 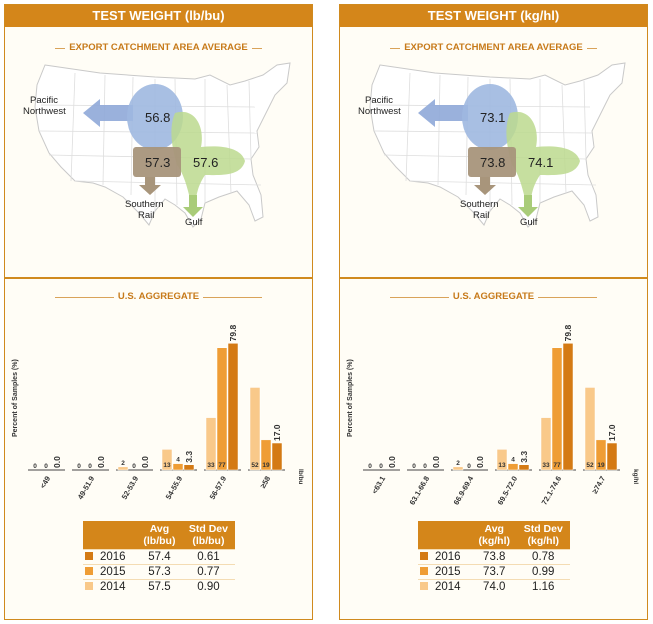 What do you see at coordinates (601, 465) in the screenshot?
I see `data-label: 19` at bounding box center [601, 465].